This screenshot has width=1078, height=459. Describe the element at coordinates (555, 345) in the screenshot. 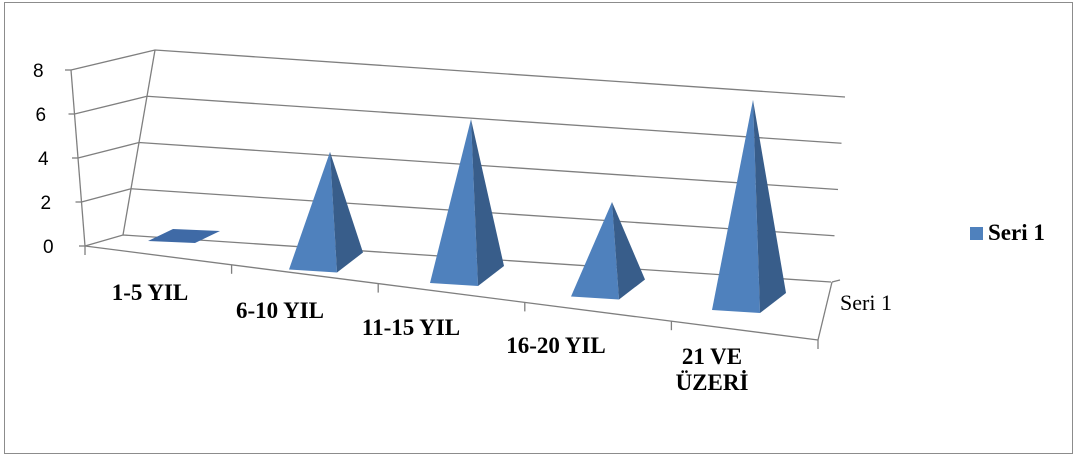

I see `x-category-label: 16-20 YIL` at that location.